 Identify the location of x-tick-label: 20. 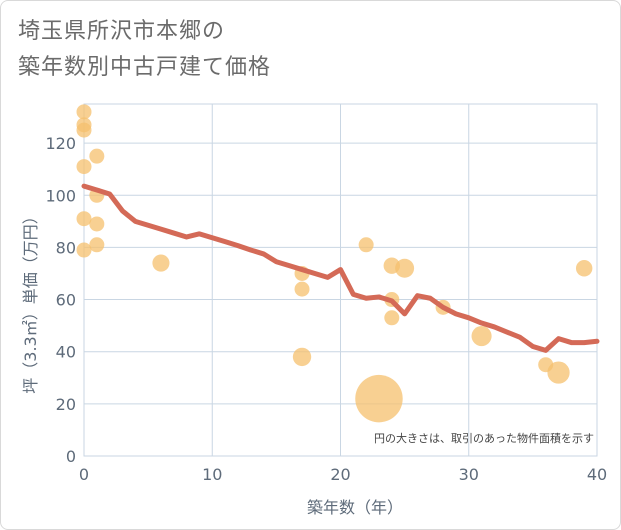
(340, 474).